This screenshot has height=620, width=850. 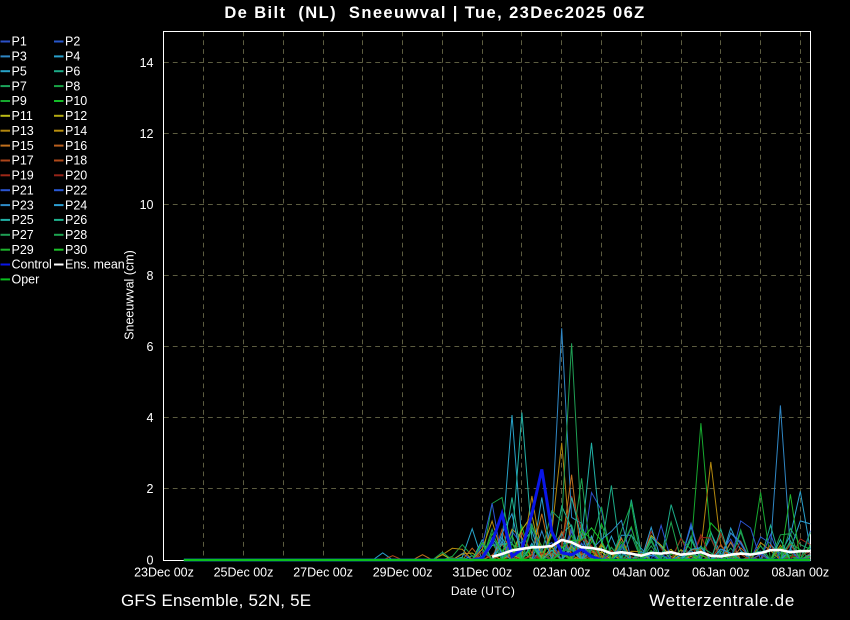 I want to click on svg-text: P25, so click(x=23, y=220).